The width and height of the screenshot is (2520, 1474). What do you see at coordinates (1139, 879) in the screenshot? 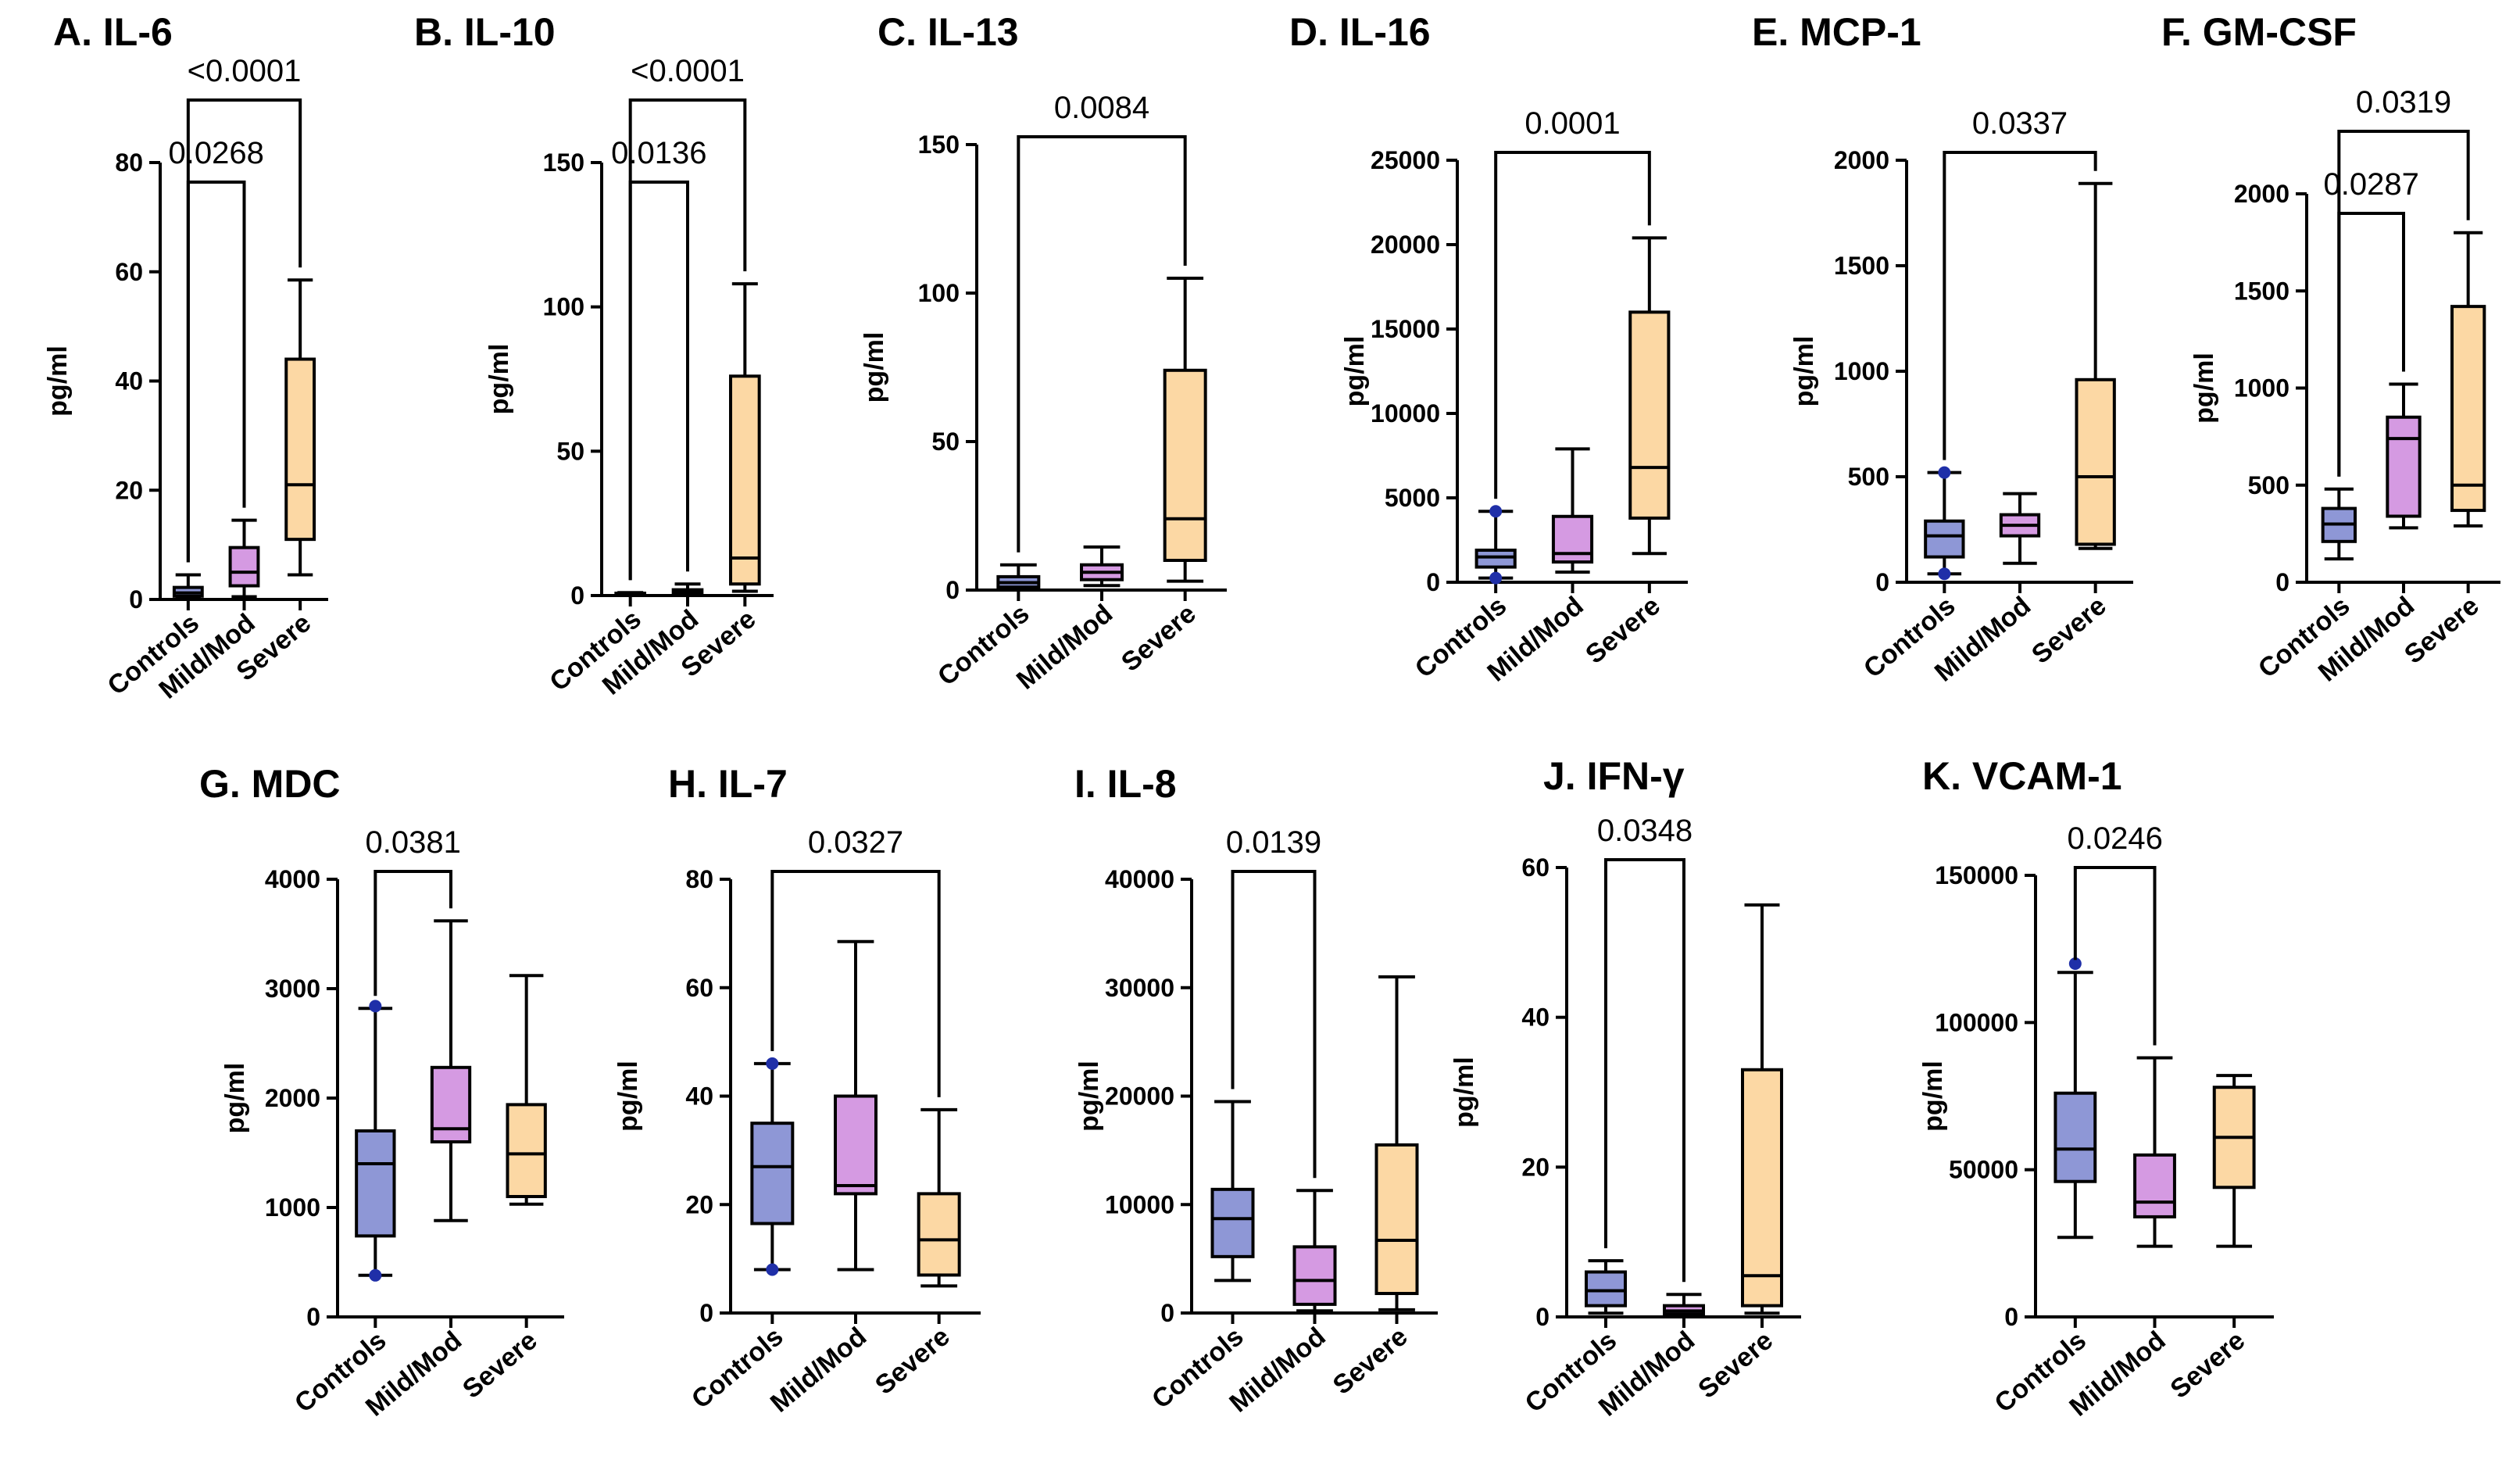
I see `y-tick-label: 40000` at bounding box center [1139, 879].